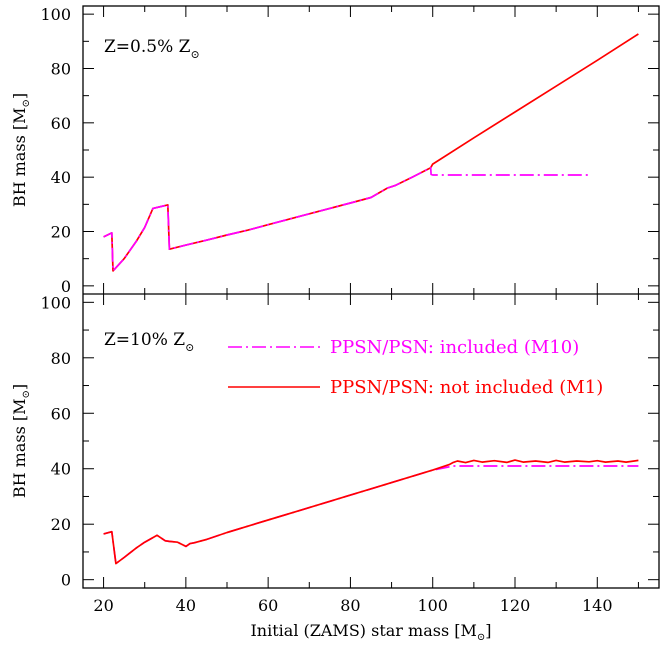 This screenshot has height=646, width=666. I want to click on bottom-panel-series, so click(371, 512).